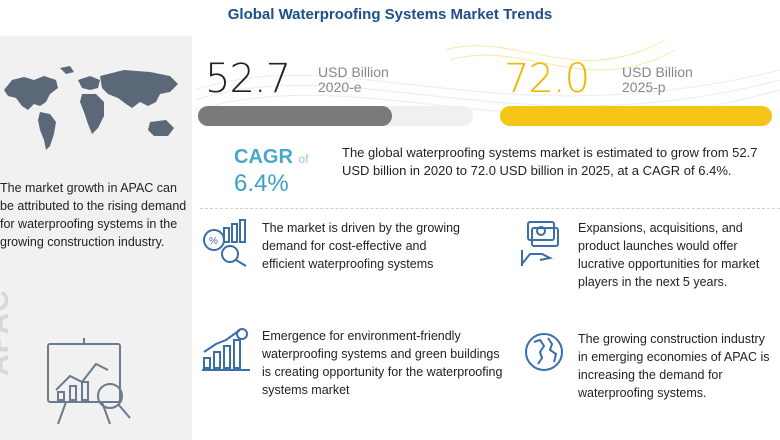  What do you see at coordinates (340, 87) in the screenshot?
I see `base-period: 2020-e` at bounding box center [340, 87].